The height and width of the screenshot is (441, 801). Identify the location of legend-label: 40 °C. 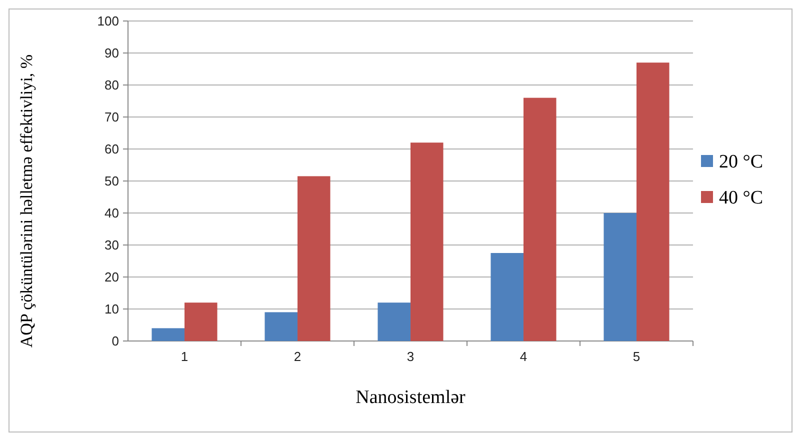
(741, 198).